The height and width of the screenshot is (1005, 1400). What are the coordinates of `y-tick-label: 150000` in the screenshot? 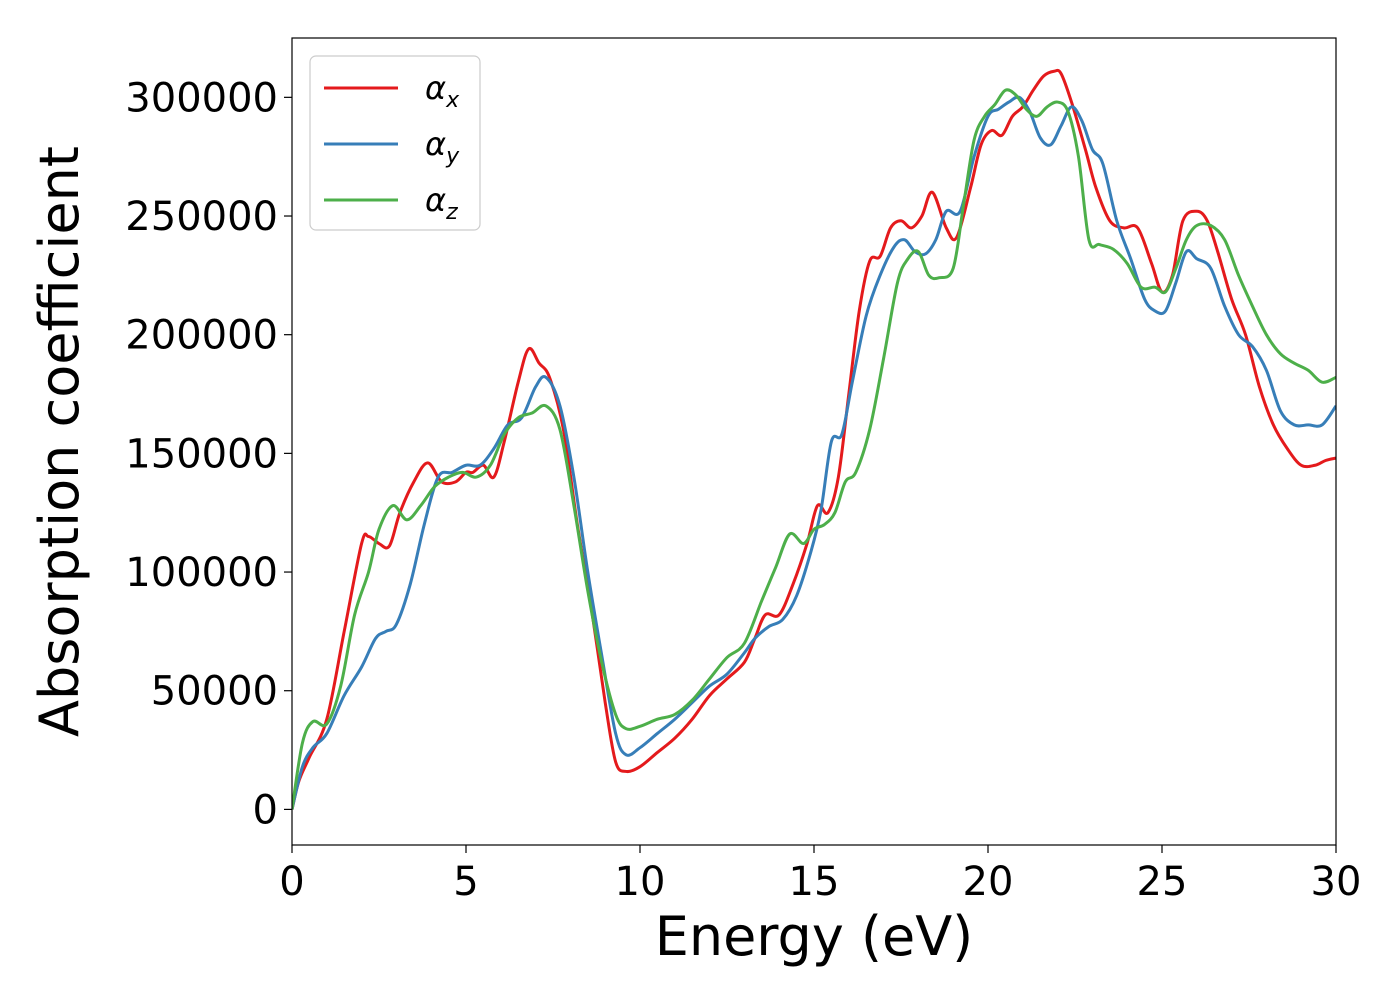 It's located at (201, 454).